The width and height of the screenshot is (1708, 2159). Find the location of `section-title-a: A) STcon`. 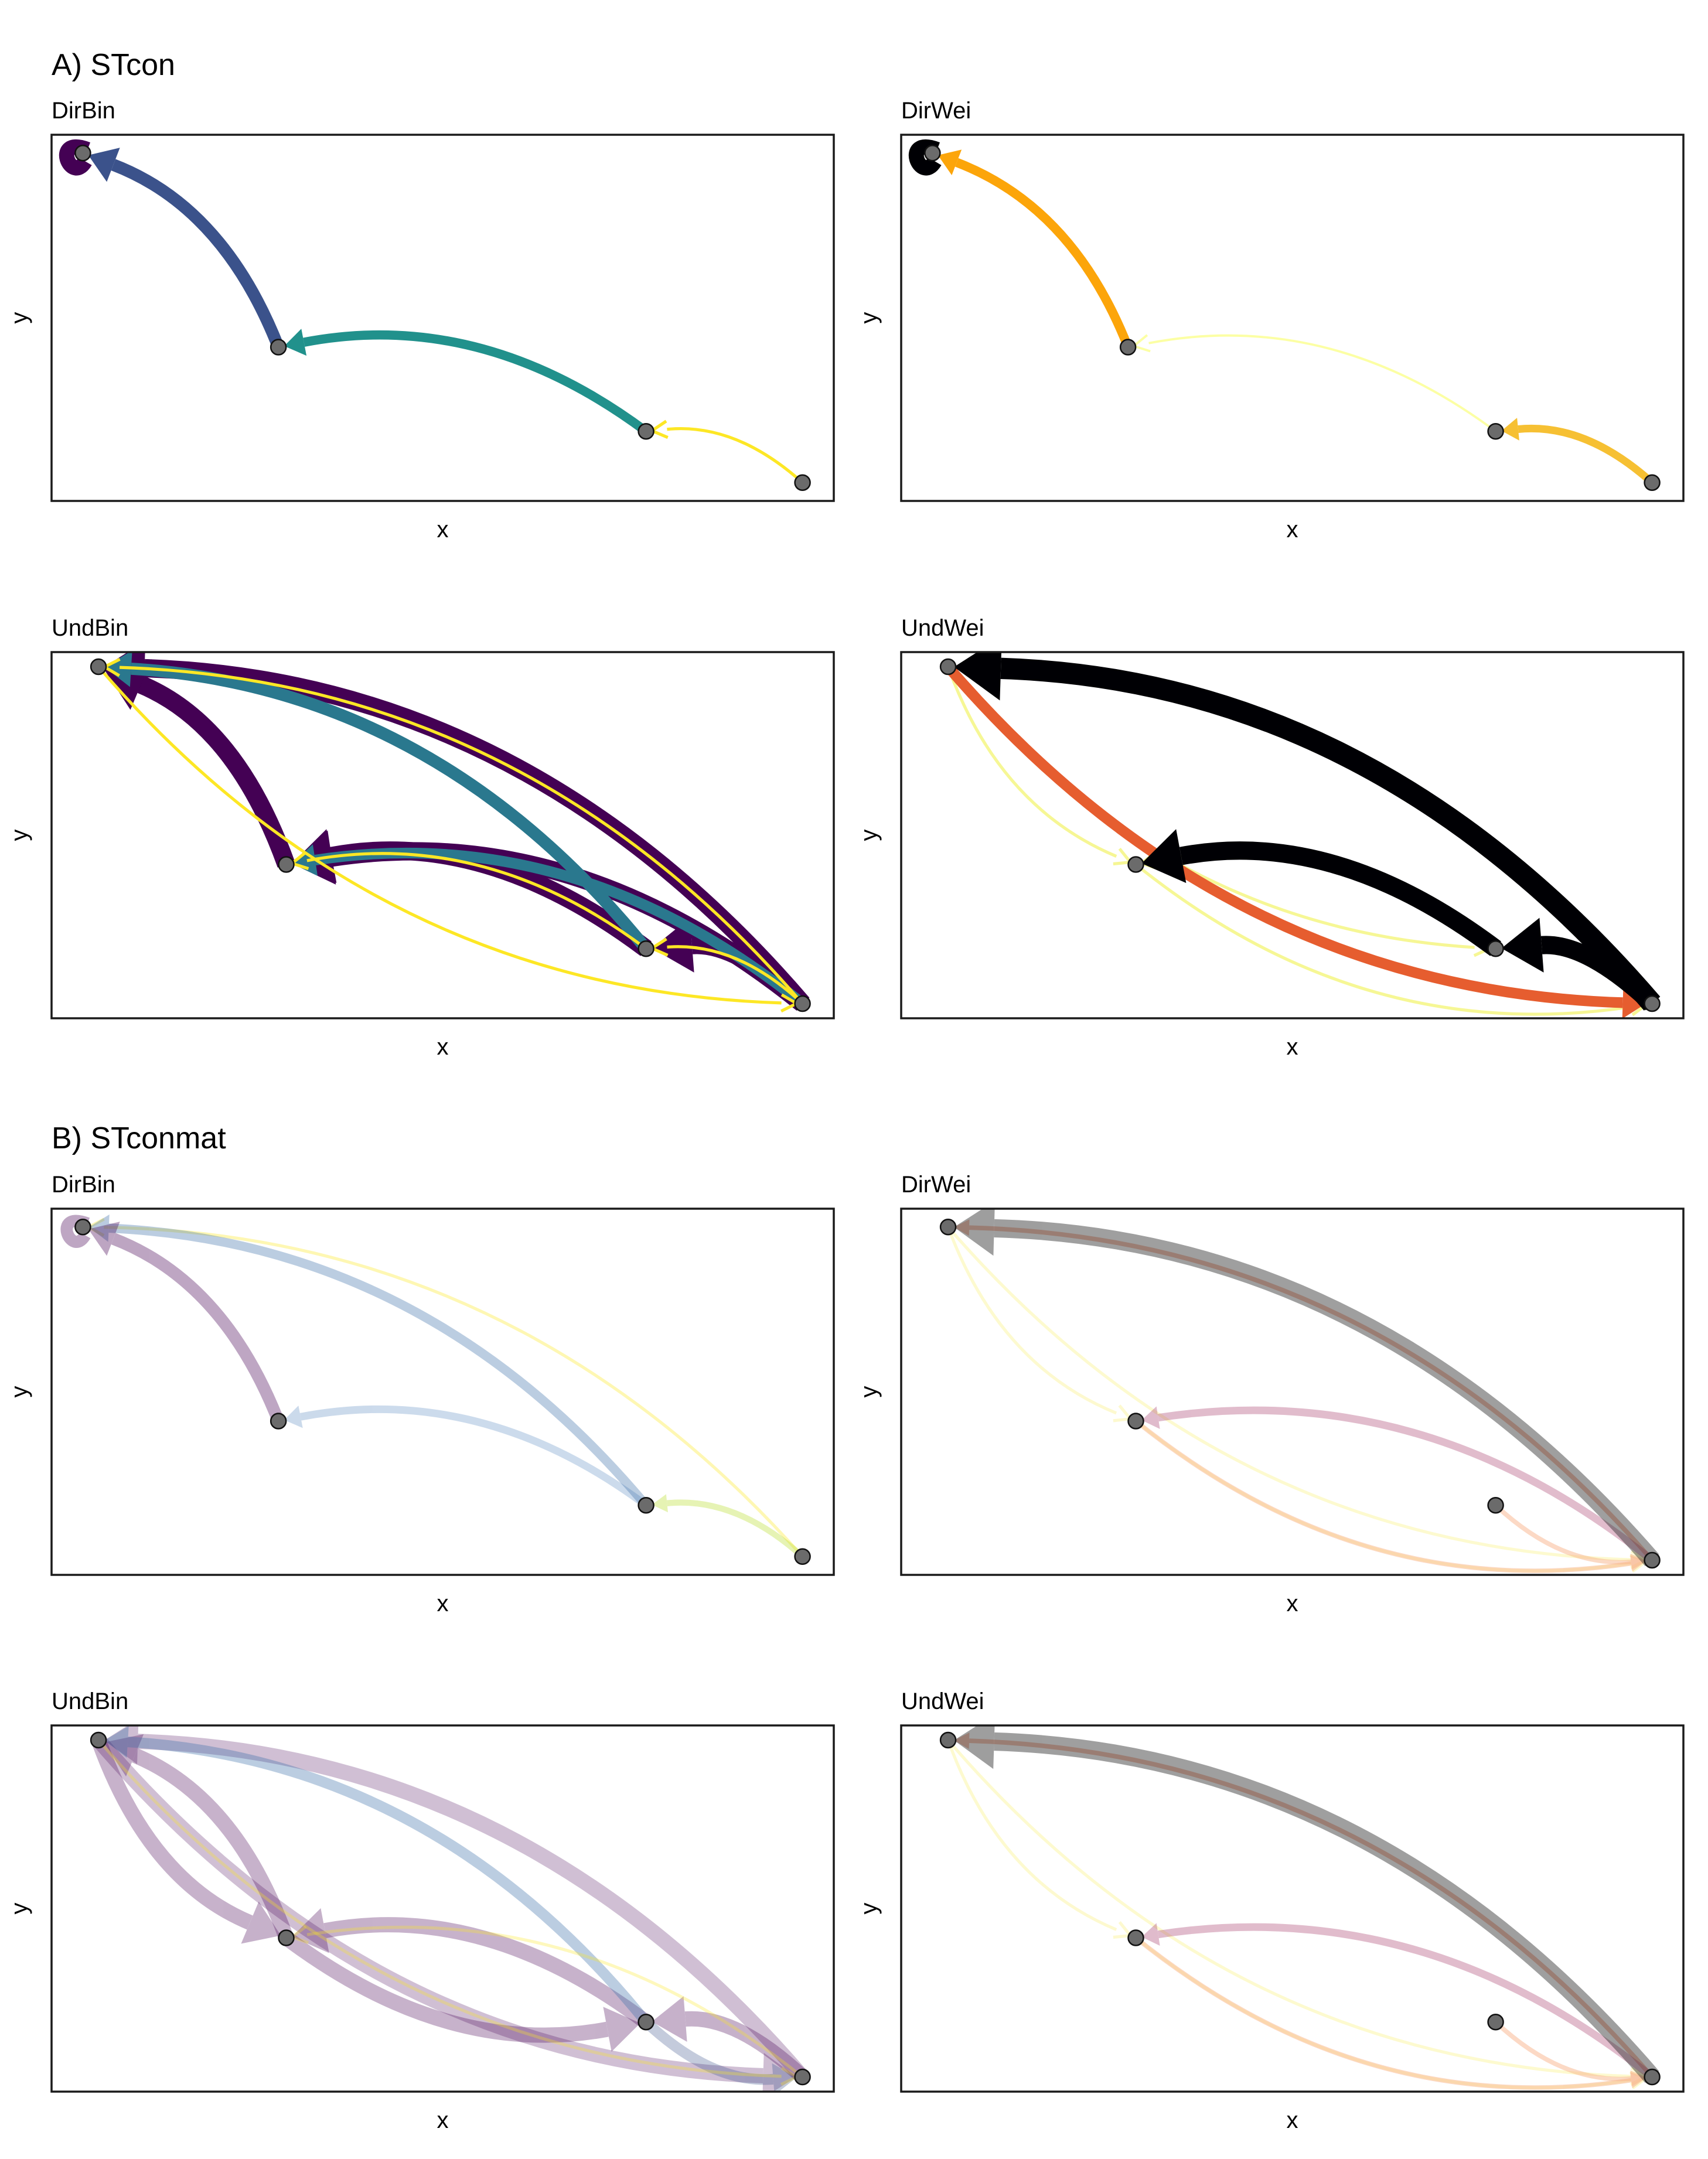

section-title-a: A) STcon is located at coordinates (114, 65).